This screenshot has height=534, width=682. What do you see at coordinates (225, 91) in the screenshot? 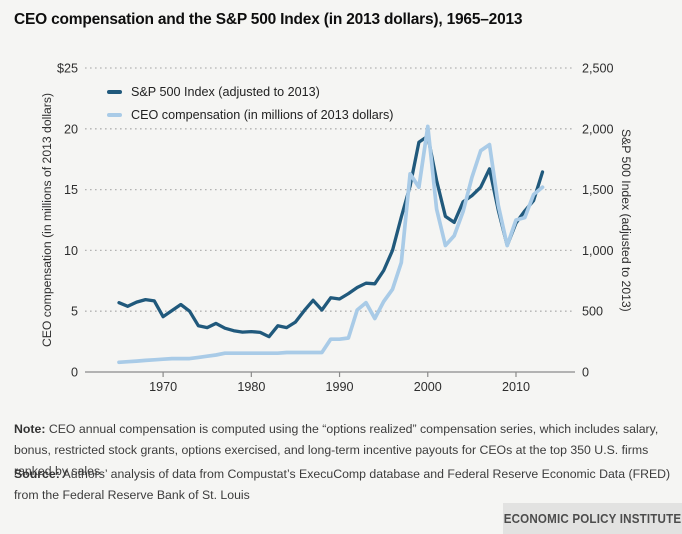
I see `legend-label-sp500: S&P 500 Index (adjusted to 2013)` at bounding box center [225, 91].